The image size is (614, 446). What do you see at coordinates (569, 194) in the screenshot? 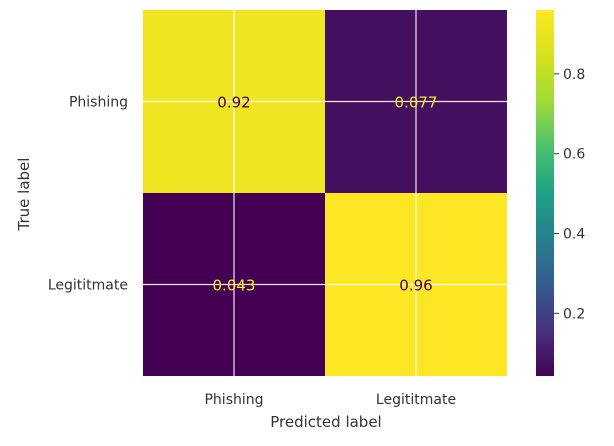
I see `colorbar-ticks: 0.2 0.4 0.6 0.8` at bounding box center [569, 194].